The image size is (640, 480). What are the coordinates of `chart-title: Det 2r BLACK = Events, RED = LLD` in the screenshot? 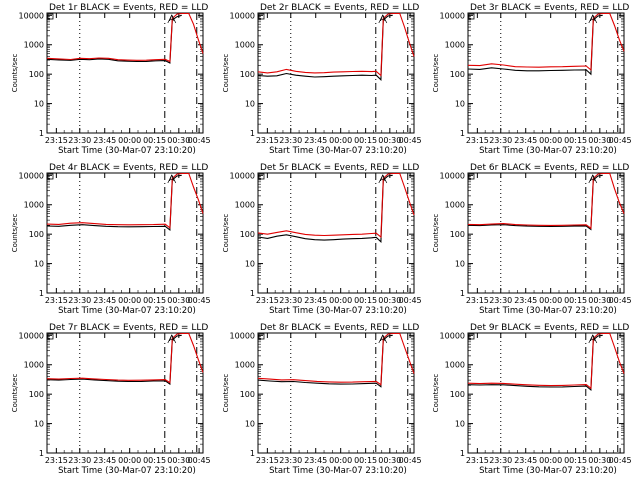 It's located at (339, 8).